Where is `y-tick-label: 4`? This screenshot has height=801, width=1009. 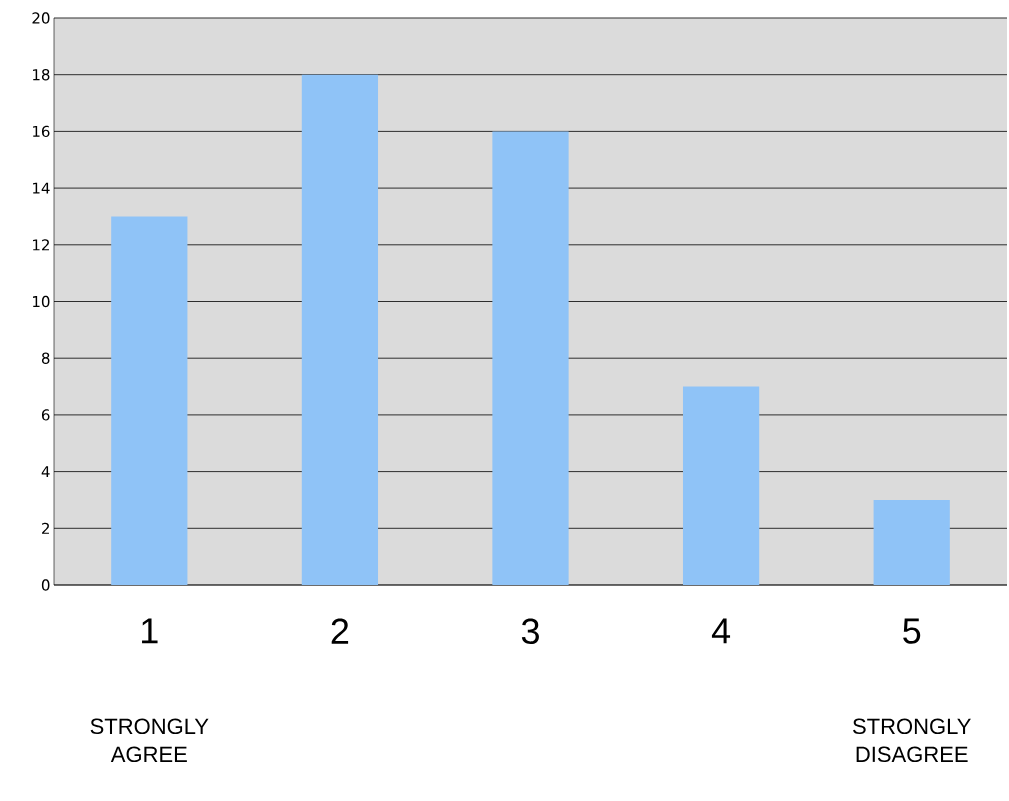
y-tick-label: 4 is located at coordinates (45, 472).